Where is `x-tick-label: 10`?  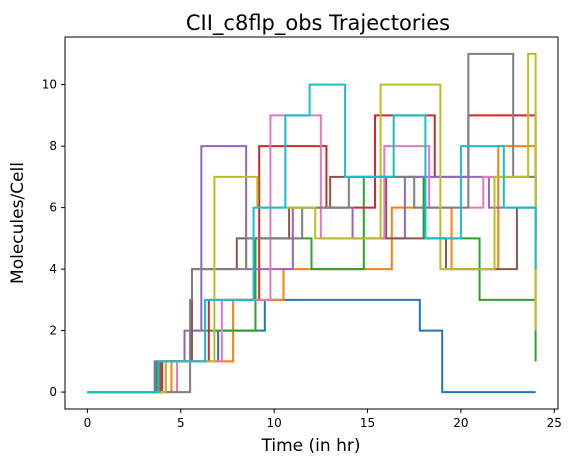
x-tick-label: 10 is located at coordinates (274, 423).